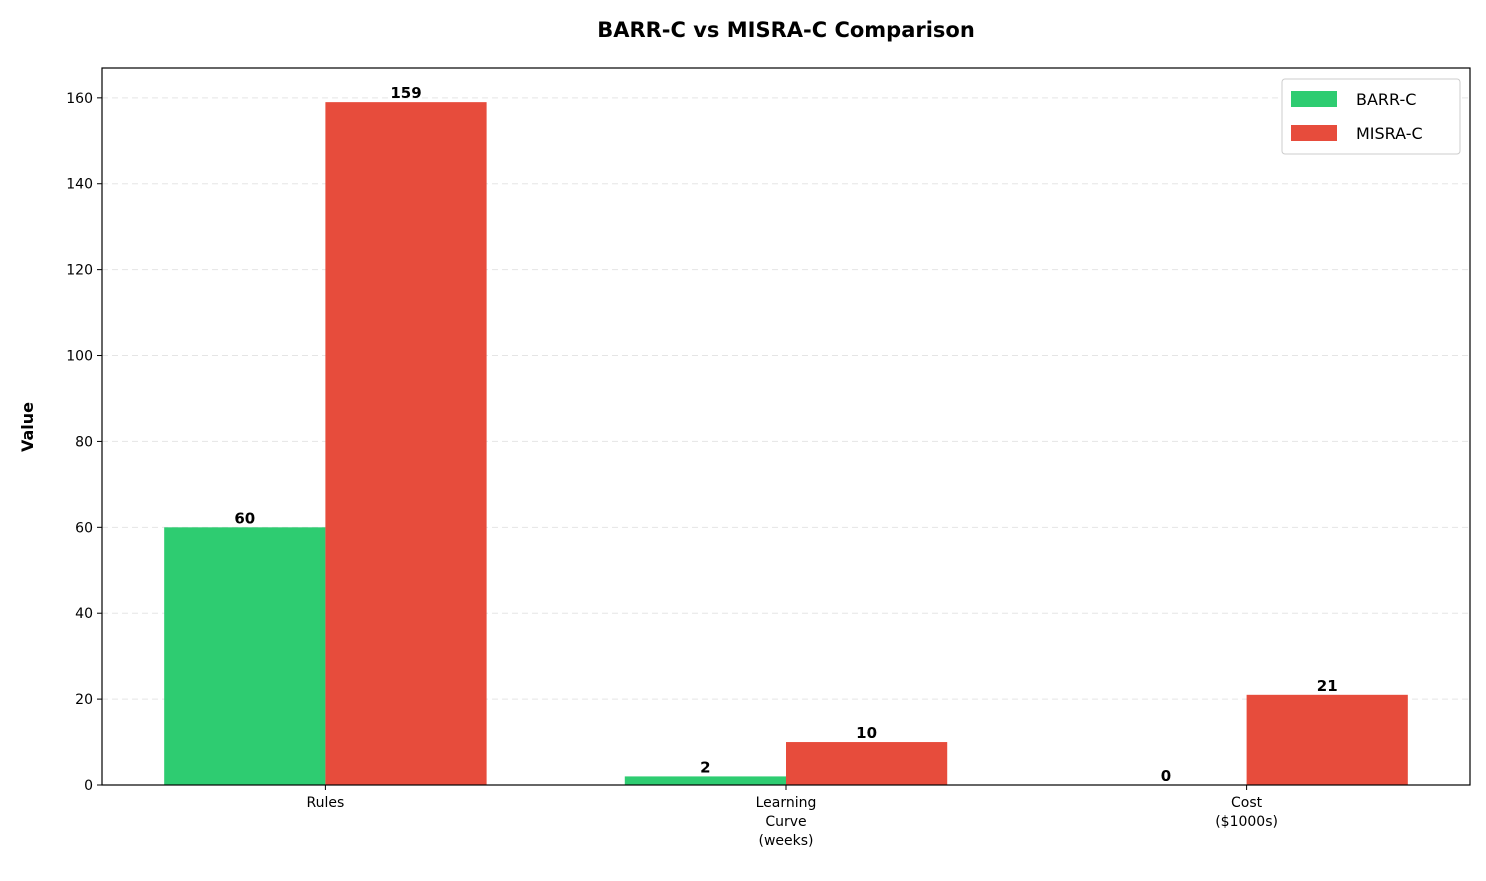 The image size is (1486, 881). What do you see at coordinates (1386, 99) in the screenshot?
I see `legend-label: BARR-C` at bounding box center [1386, 99].